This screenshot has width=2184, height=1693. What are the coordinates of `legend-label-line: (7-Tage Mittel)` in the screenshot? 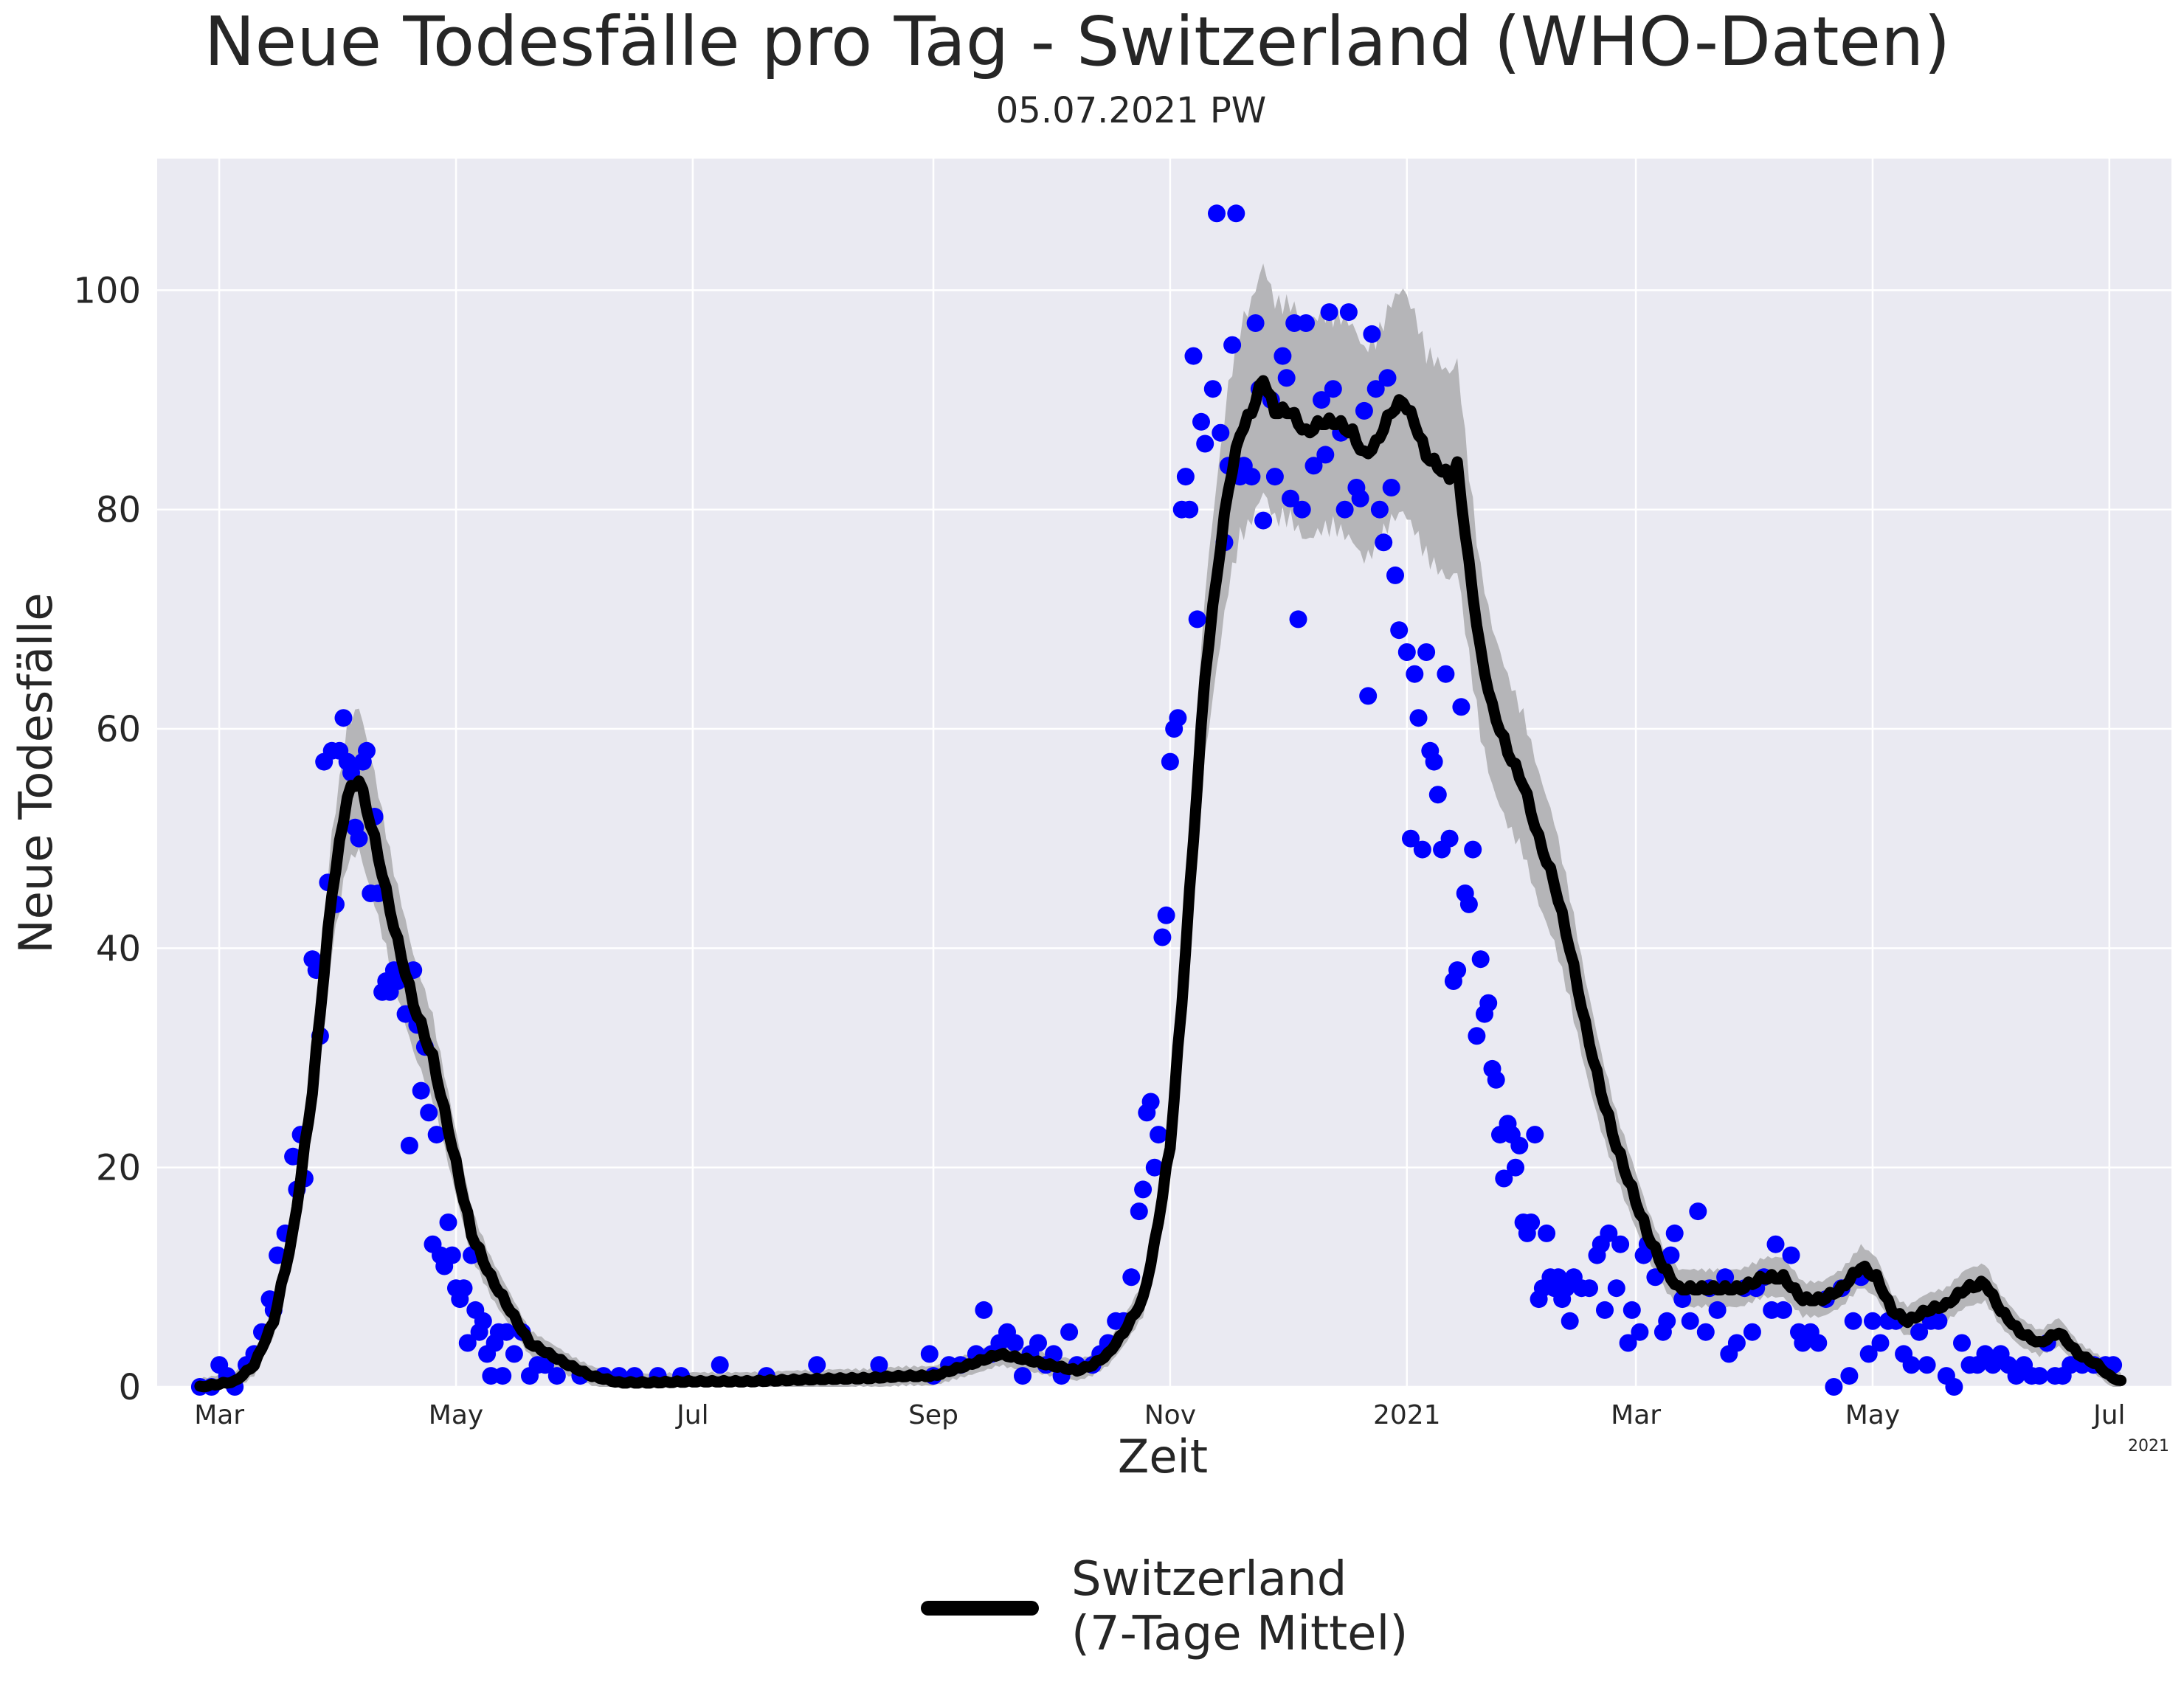 It's located at (1240, 1634).